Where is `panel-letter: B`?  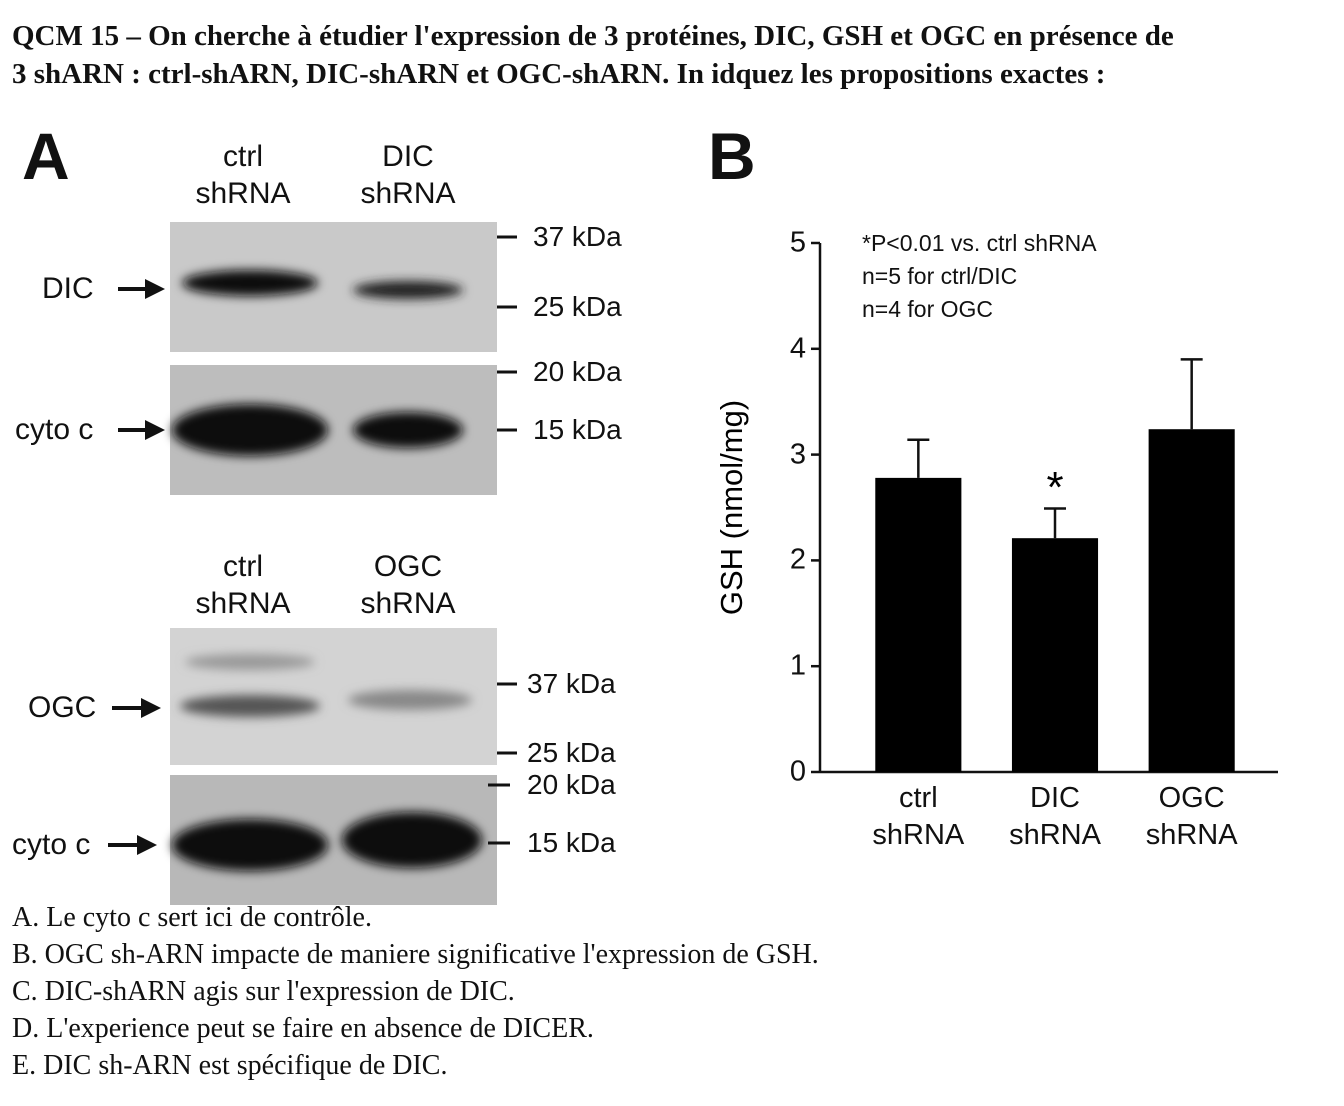 panel-letter: B is located at coordinates (732, 156).